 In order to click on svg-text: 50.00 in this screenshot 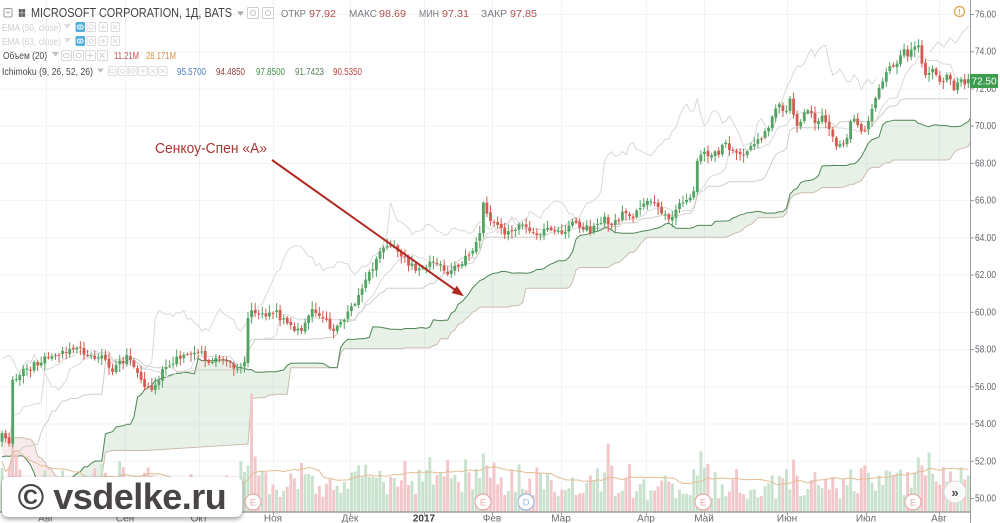, I will do `click(985, 499)`.